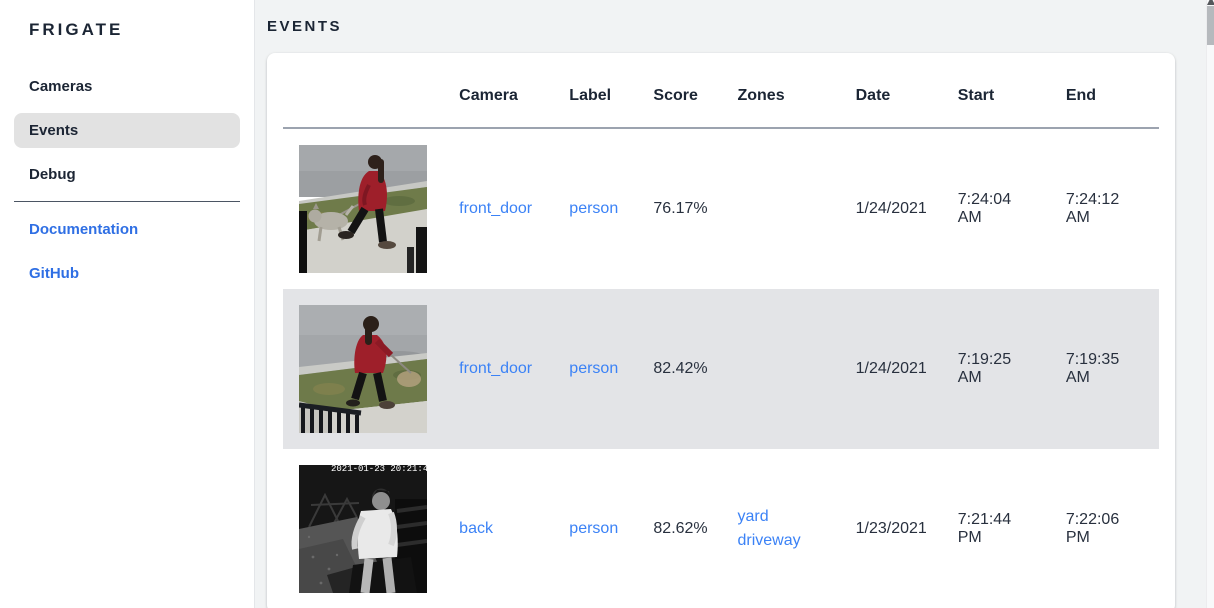  What do you see at coordinates (61, 86) in the screenshot?
I see `sidebar-item-cameras: Cameras` at bounding box center [61, 86].